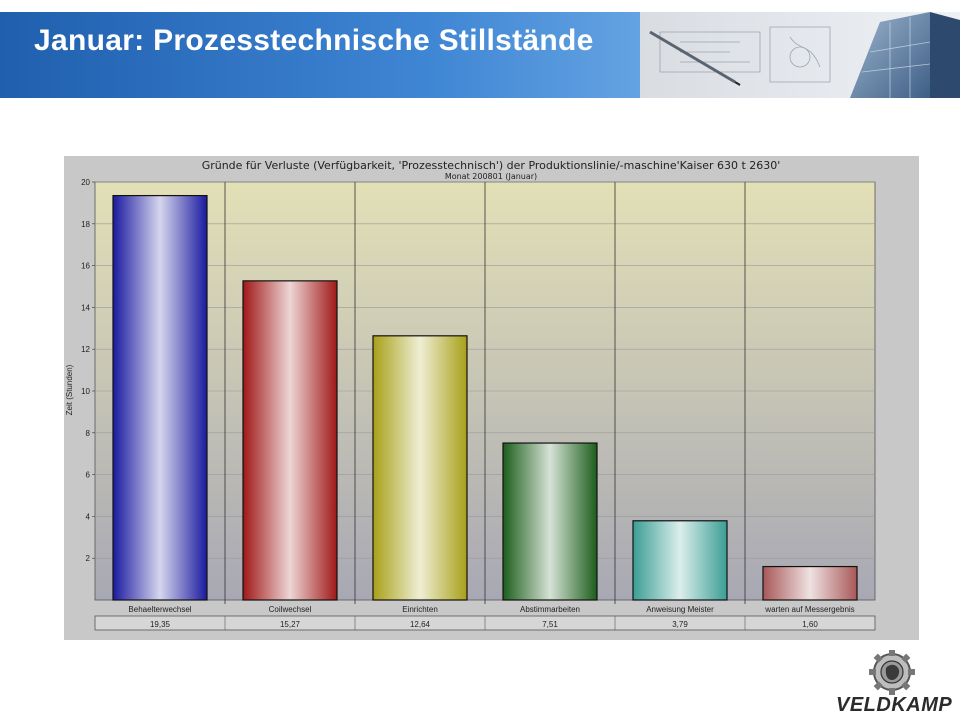 The height and width of the screenshot is (720, 960). I want to click on y-tick-label: 14, so click(85, 307).